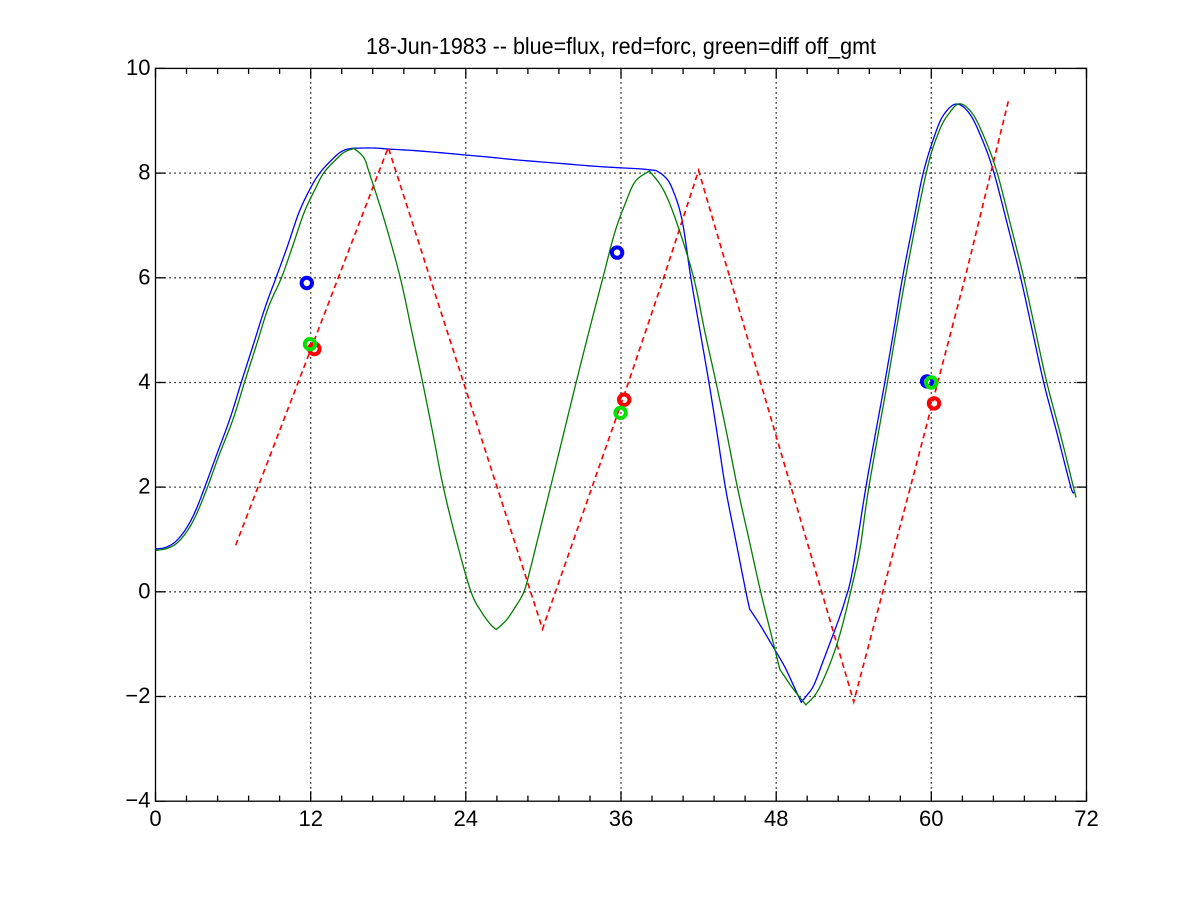 This screenshot has width=1200, height=900. Describe the element at coordinates (1086, 818) in the screenshot. I see `svg-text: 72` at that location.